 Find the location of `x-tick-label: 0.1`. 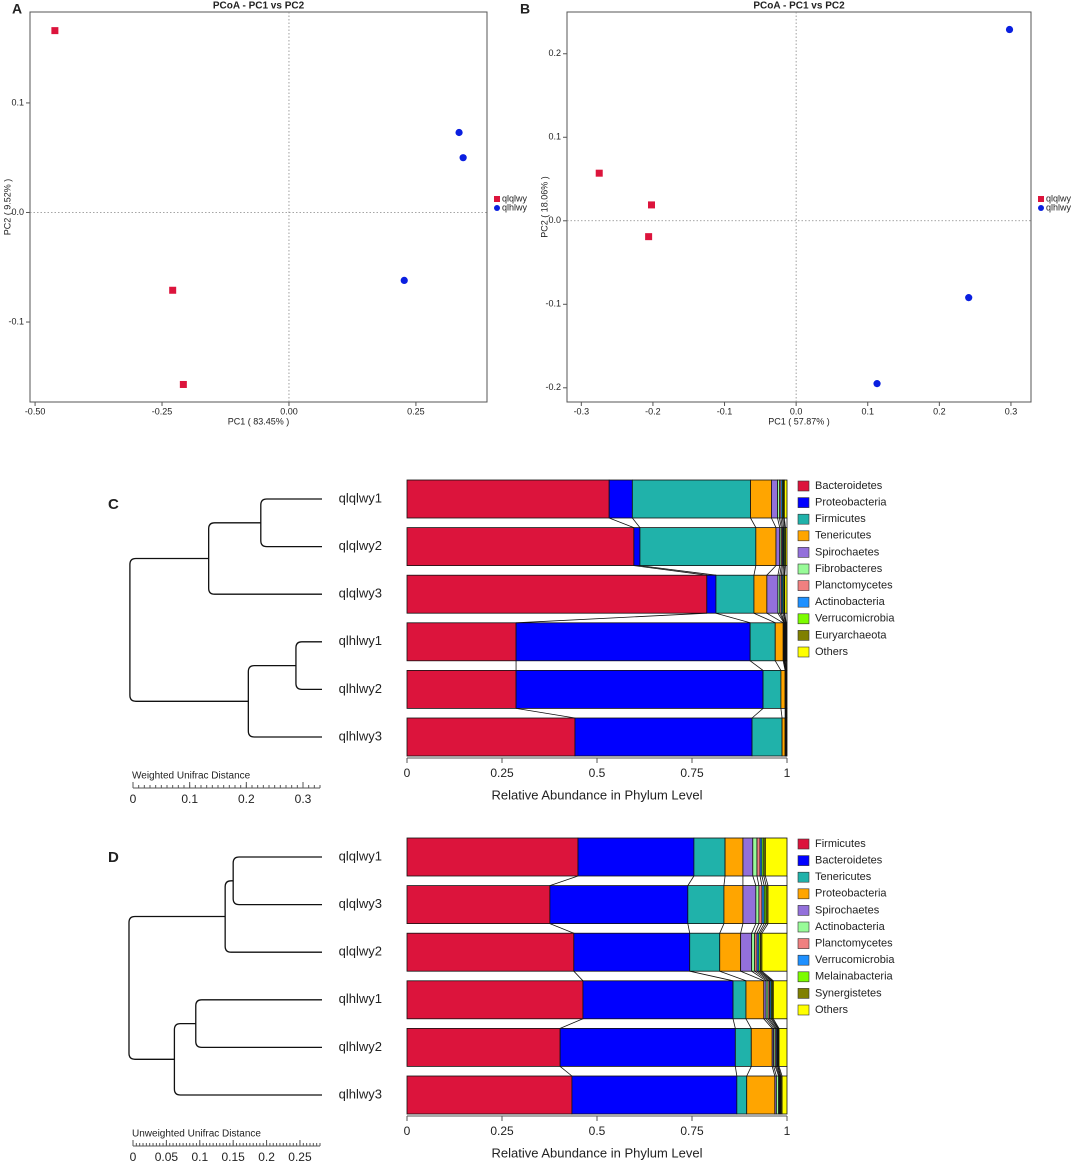

x-tick-label: 0.1 is located at coordinates (867, 411).